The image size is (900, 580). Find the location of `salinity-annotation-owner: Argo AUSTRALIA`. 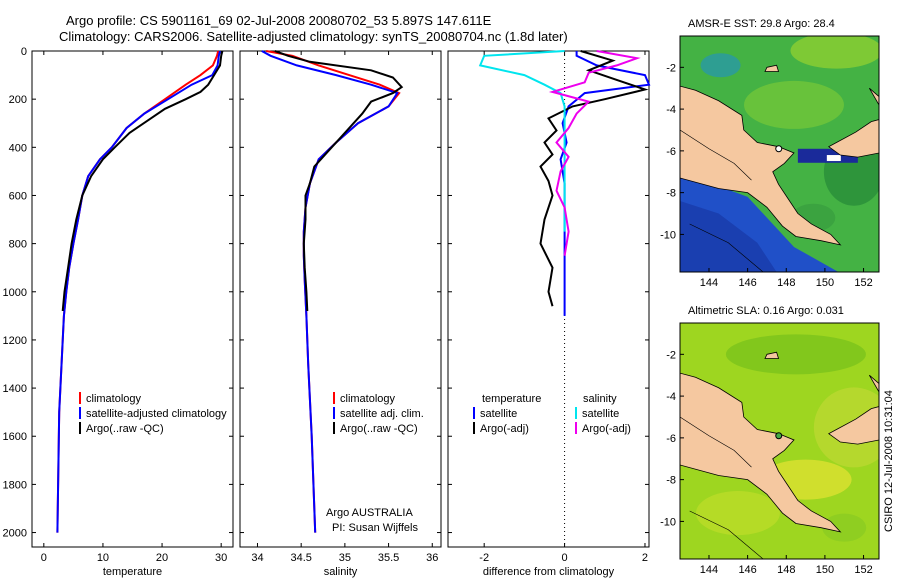

salinity-annotation-owner: Argo AUSTRALIA is located at coordinates (369, 513).